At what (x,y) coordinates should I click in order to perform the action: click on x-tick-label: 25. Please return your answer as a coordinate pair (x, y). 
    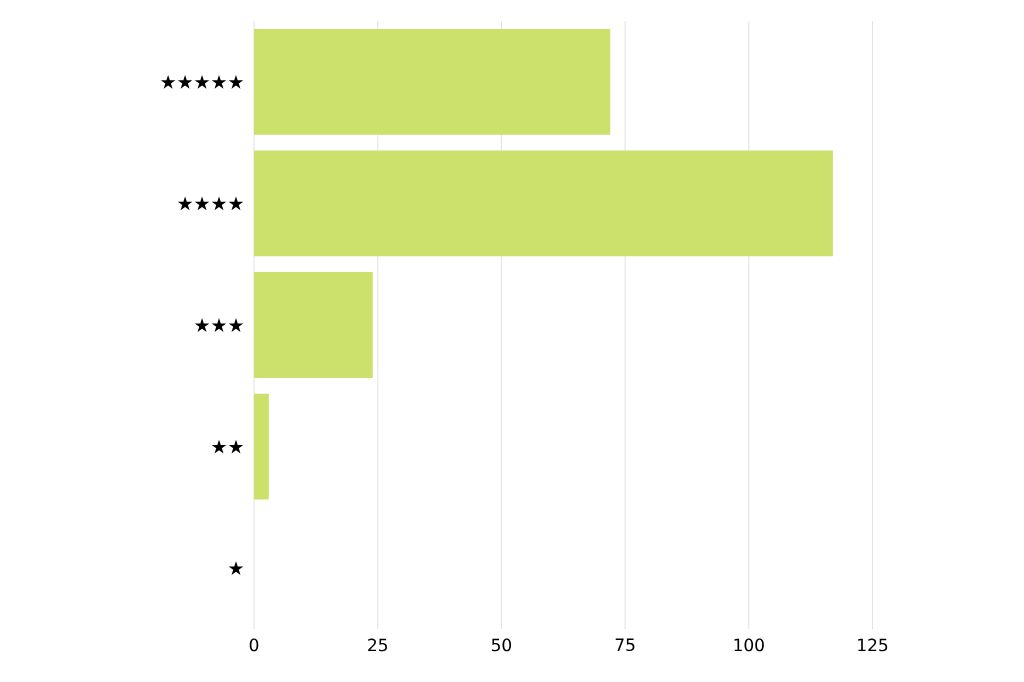
    Looking at the image, I should click on (377, 645).